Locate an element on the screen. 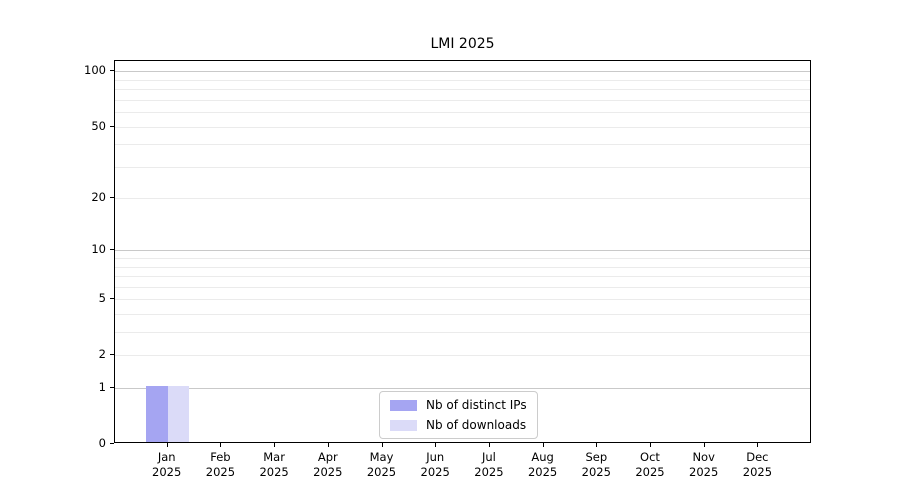 This screenshot has width=900, height=500. x-tick-month: Jul is located at coordinates (488, 457).